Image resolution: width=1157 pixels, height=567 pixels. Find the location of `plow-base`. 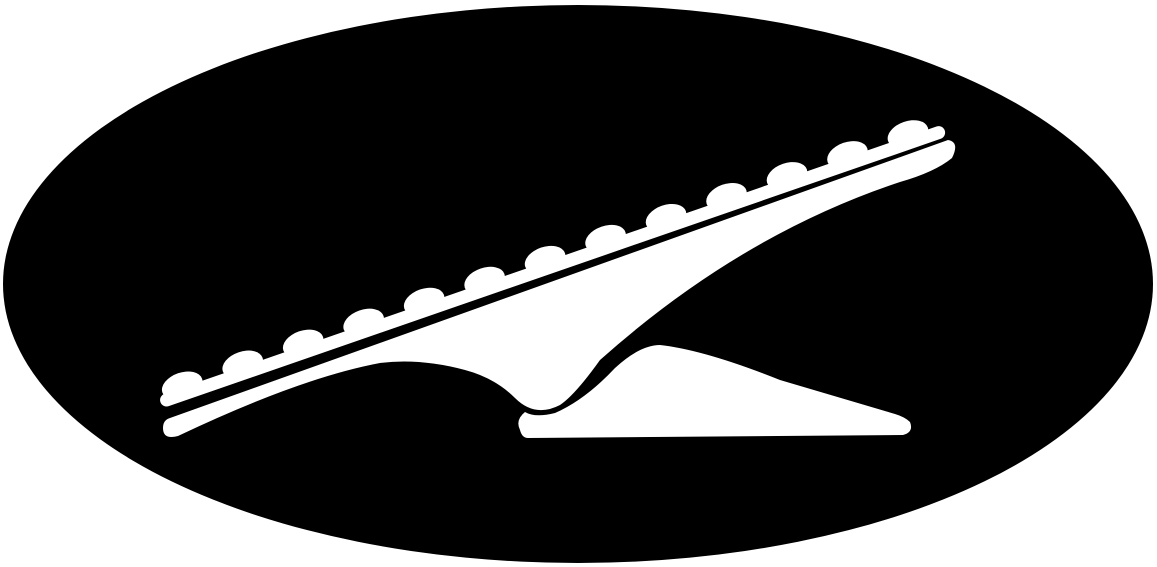

plow-base is located at coordinates (715, 391).